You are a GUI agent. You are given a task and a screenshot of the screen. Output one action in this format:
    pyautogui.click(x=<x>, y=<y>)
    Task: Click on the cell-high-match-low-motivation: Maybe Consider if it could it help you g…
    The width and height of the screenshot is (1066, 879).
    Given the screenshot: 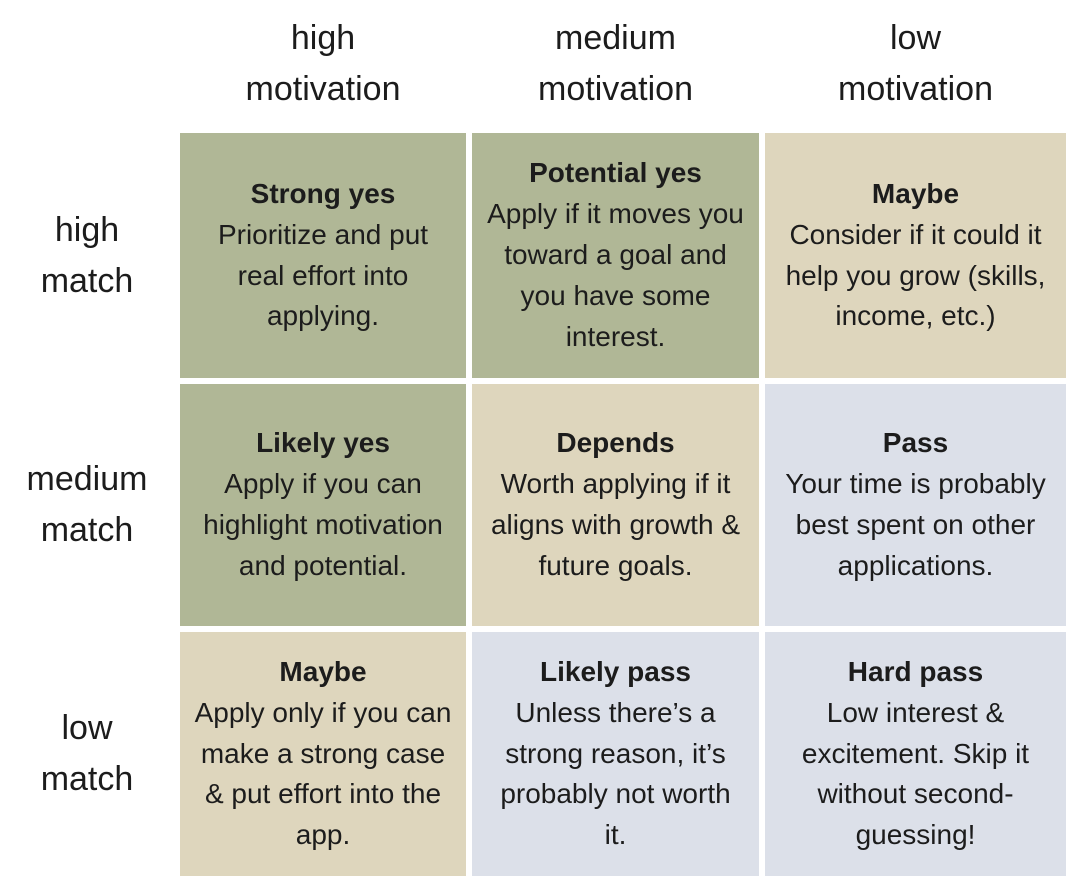 What is the action you would take?
    pyautogui.click(x=915, y=255)
    